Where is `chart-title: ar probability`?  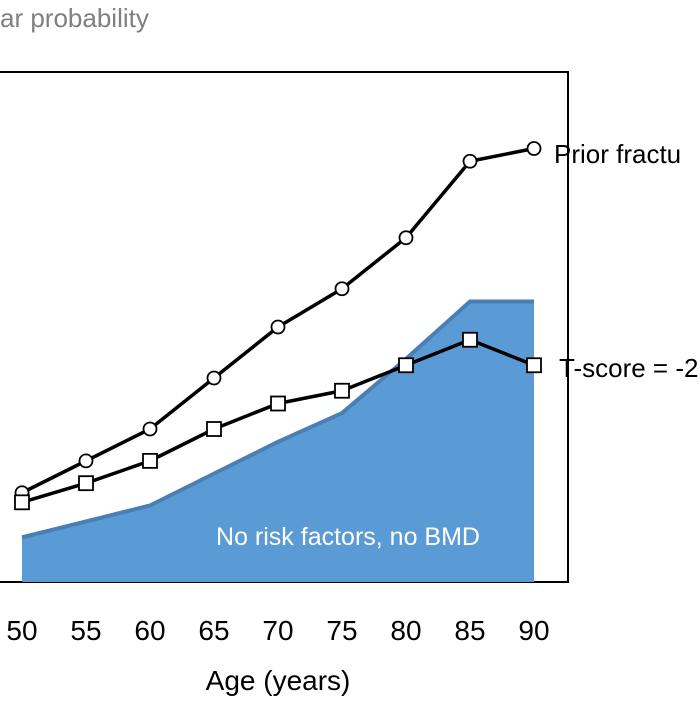 chart-title: ar probability is located at coordinates (74, 18).